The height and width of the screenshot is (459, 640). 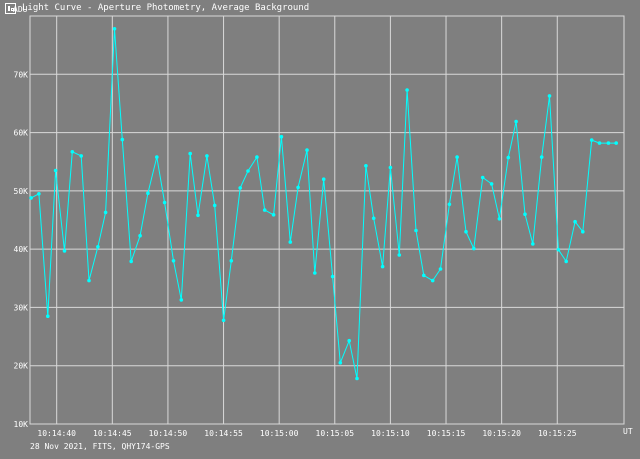 What do you see at coordinates (557, 433) in the screenshot?
I see `x-tick-label: 10:15:25` at bounding box center [557, 433].